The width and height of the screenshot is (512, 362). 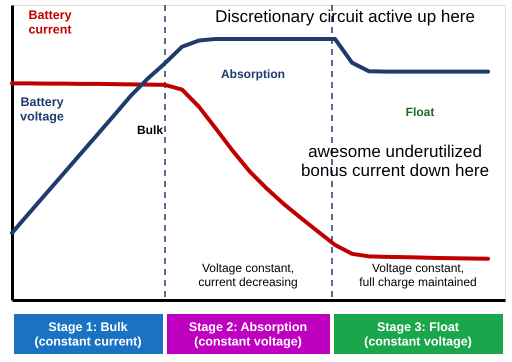 I want to click on annotation: Float, so click(x=420, y=112).